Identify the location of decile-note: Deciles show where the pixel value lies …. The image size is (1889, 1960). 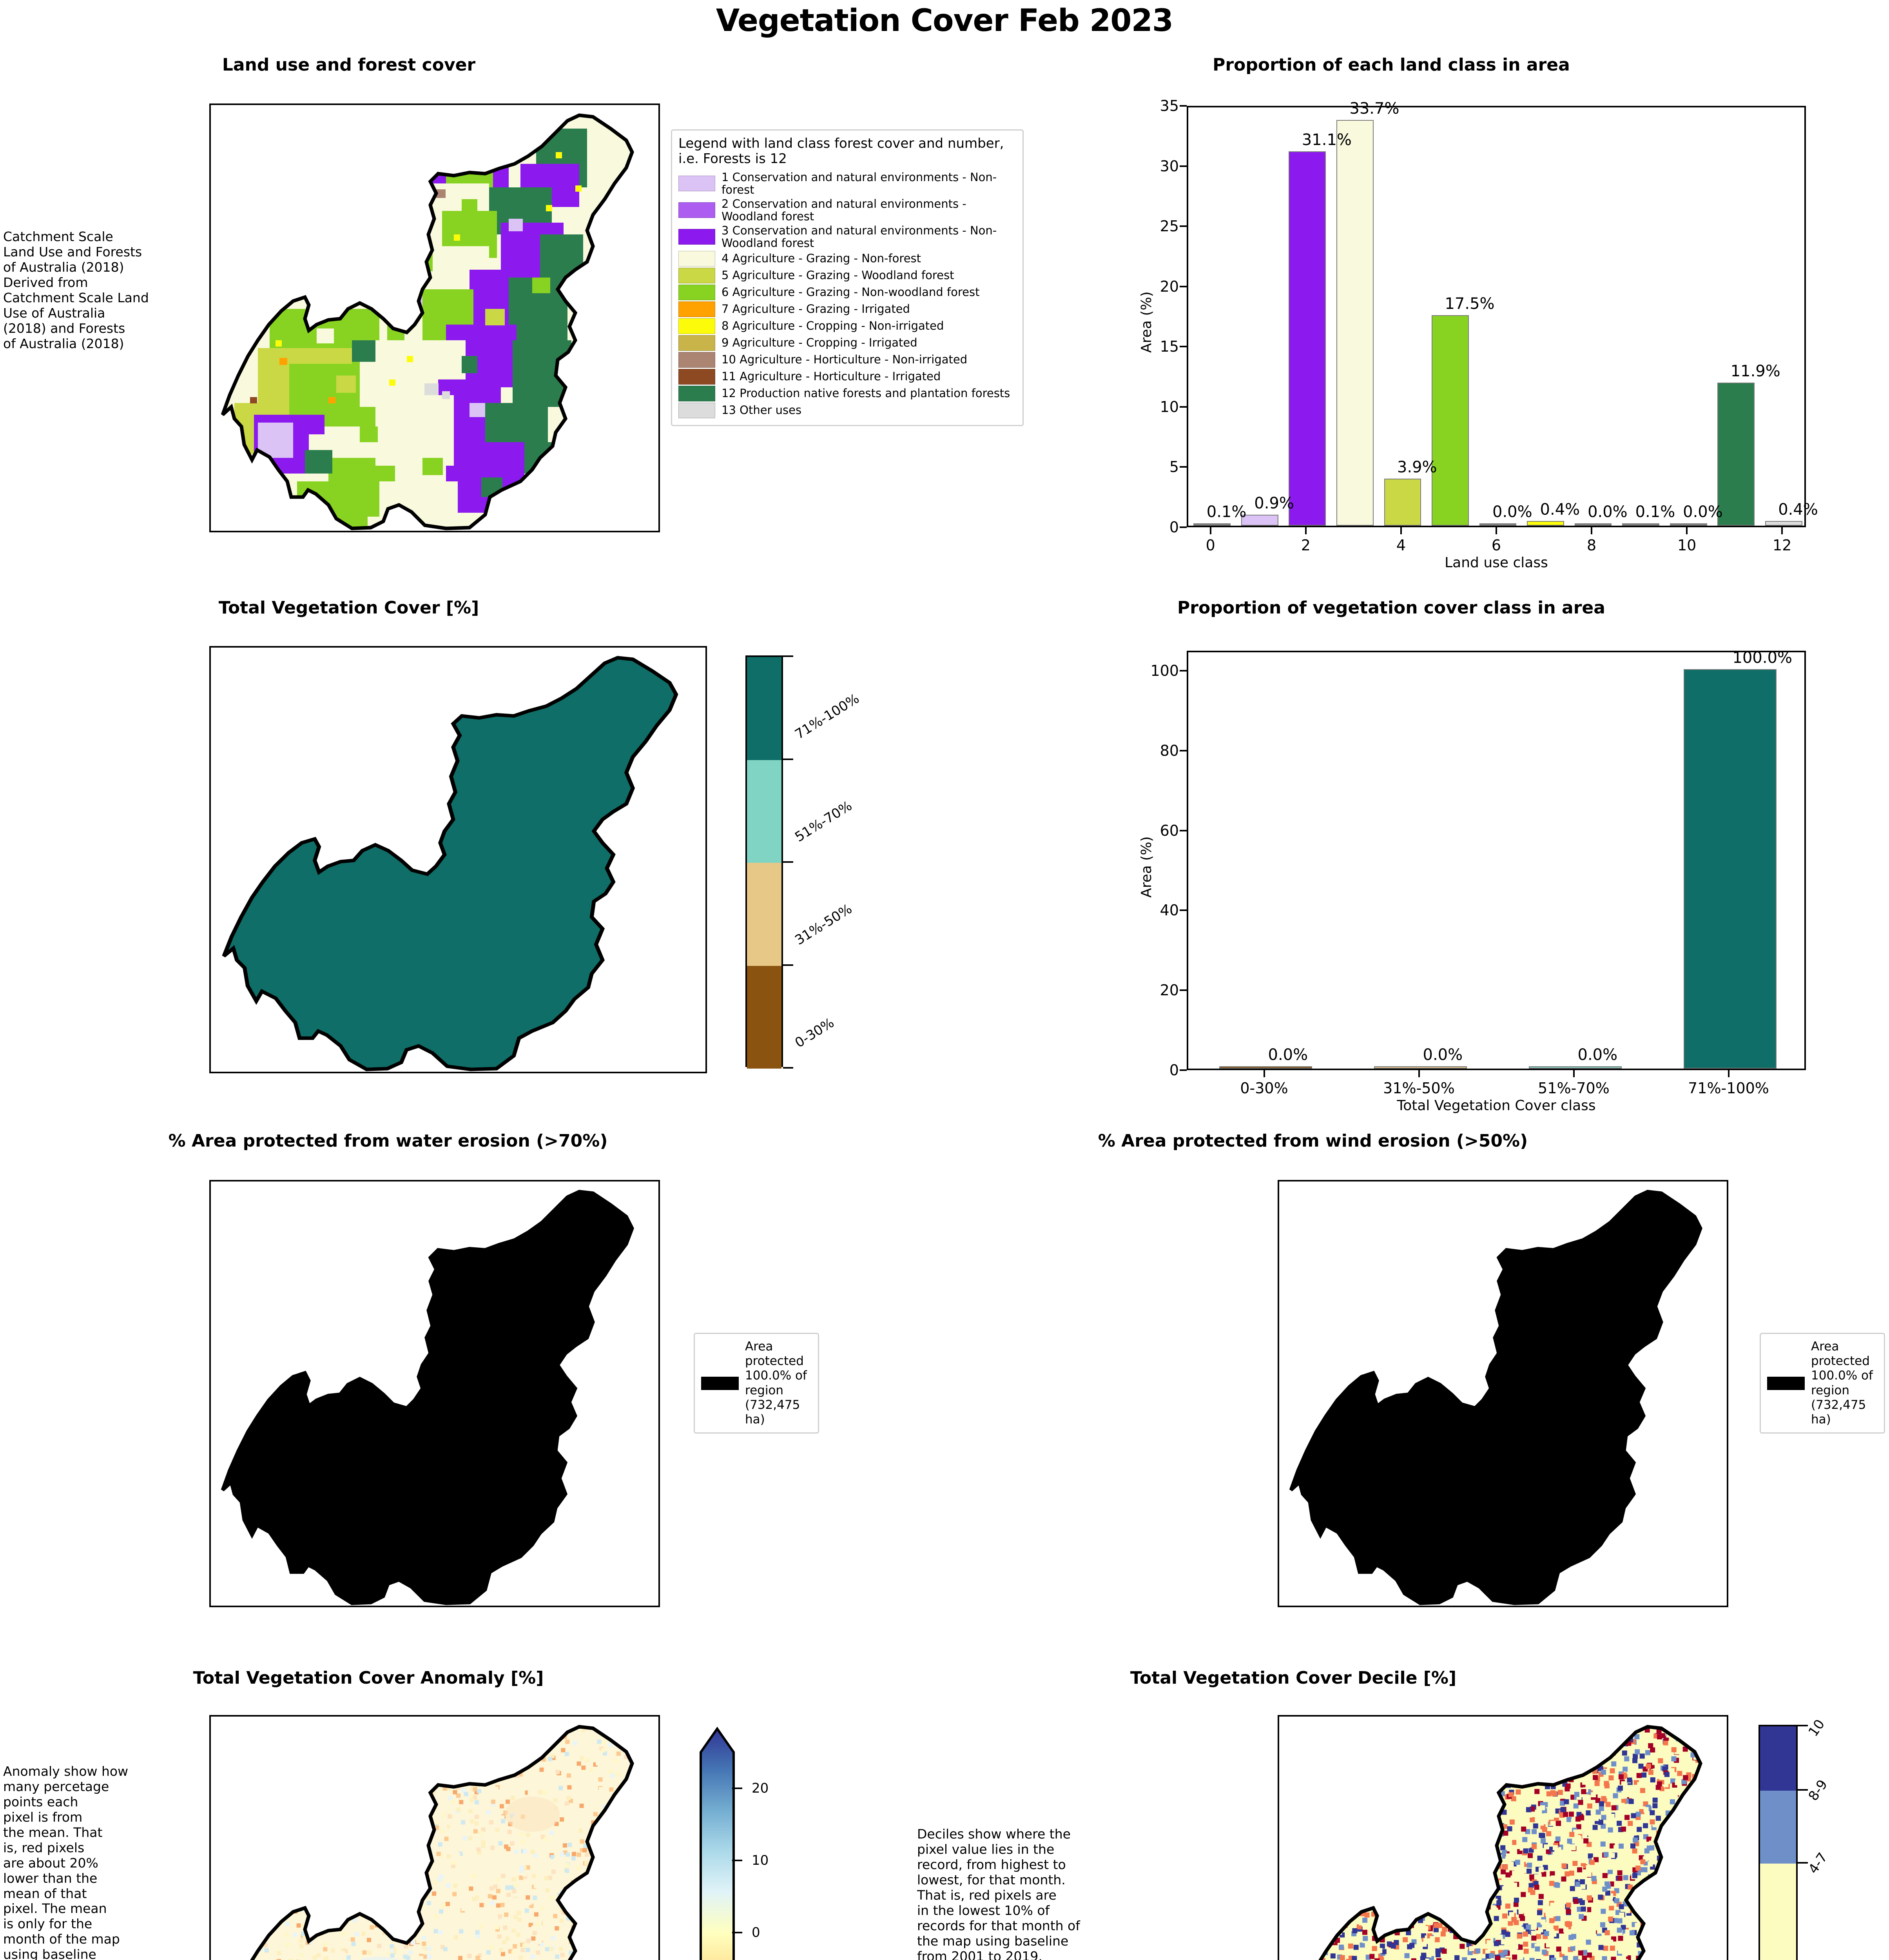
(998, 1893).